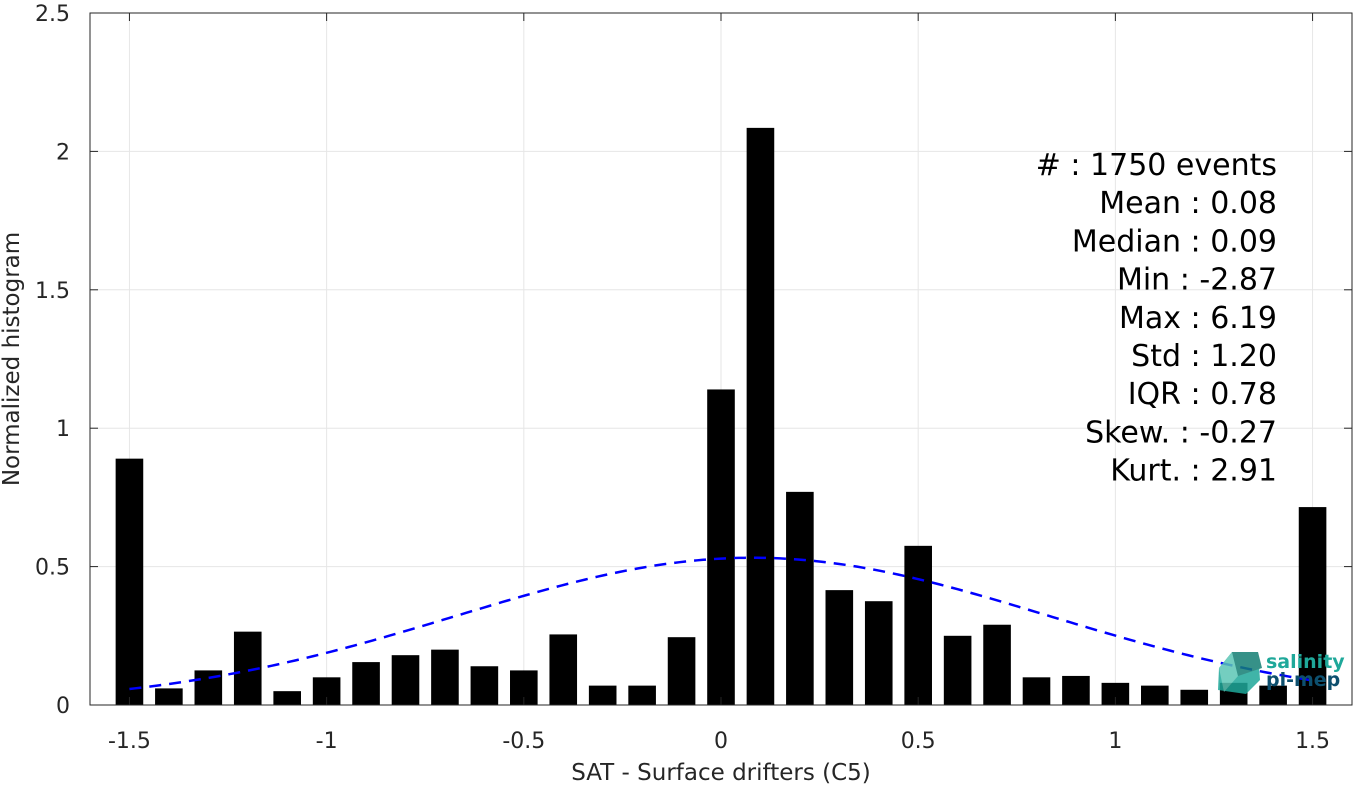 Image resolution: width=1367 pixels, height=785 pixels. What do you see at coordinates (1197, 280) in the screenshot?
I see `stats-line: Min : -2.87` at bounding box center [1197, 280].